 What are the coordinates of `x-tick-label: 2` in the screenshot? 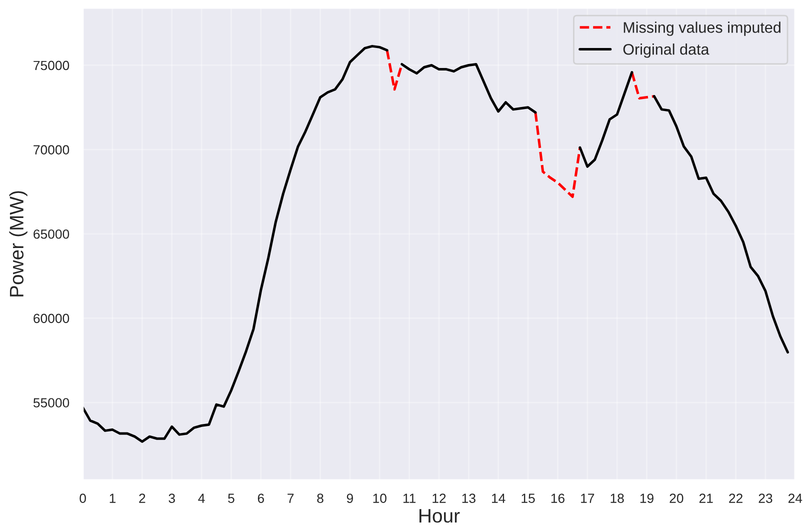 It's located at (142, 498).